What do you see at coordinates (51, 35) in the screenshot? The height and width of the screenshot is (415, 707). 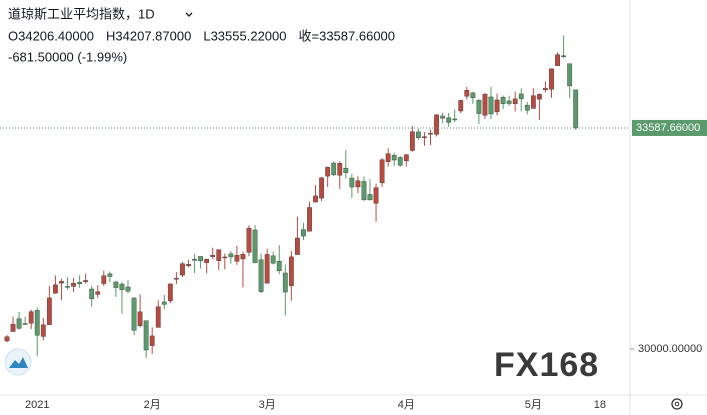 I see `ohlc-label: O34206.40000` at bounding box center [51, 35].